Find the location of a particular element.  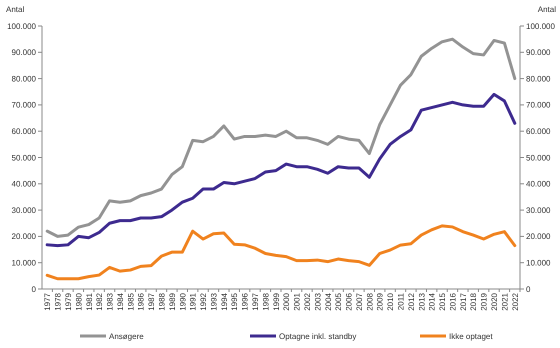

x-tick-label: 2020 is located at coordinates (495, 301).